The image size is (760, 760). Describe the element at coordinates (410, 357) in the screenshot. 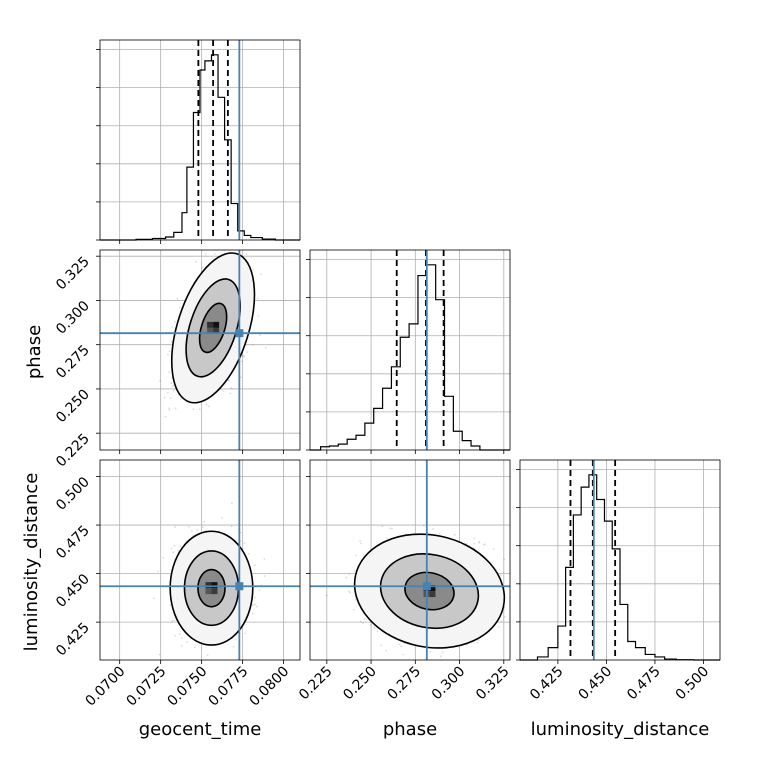

I see `histogram-phase` at that location.